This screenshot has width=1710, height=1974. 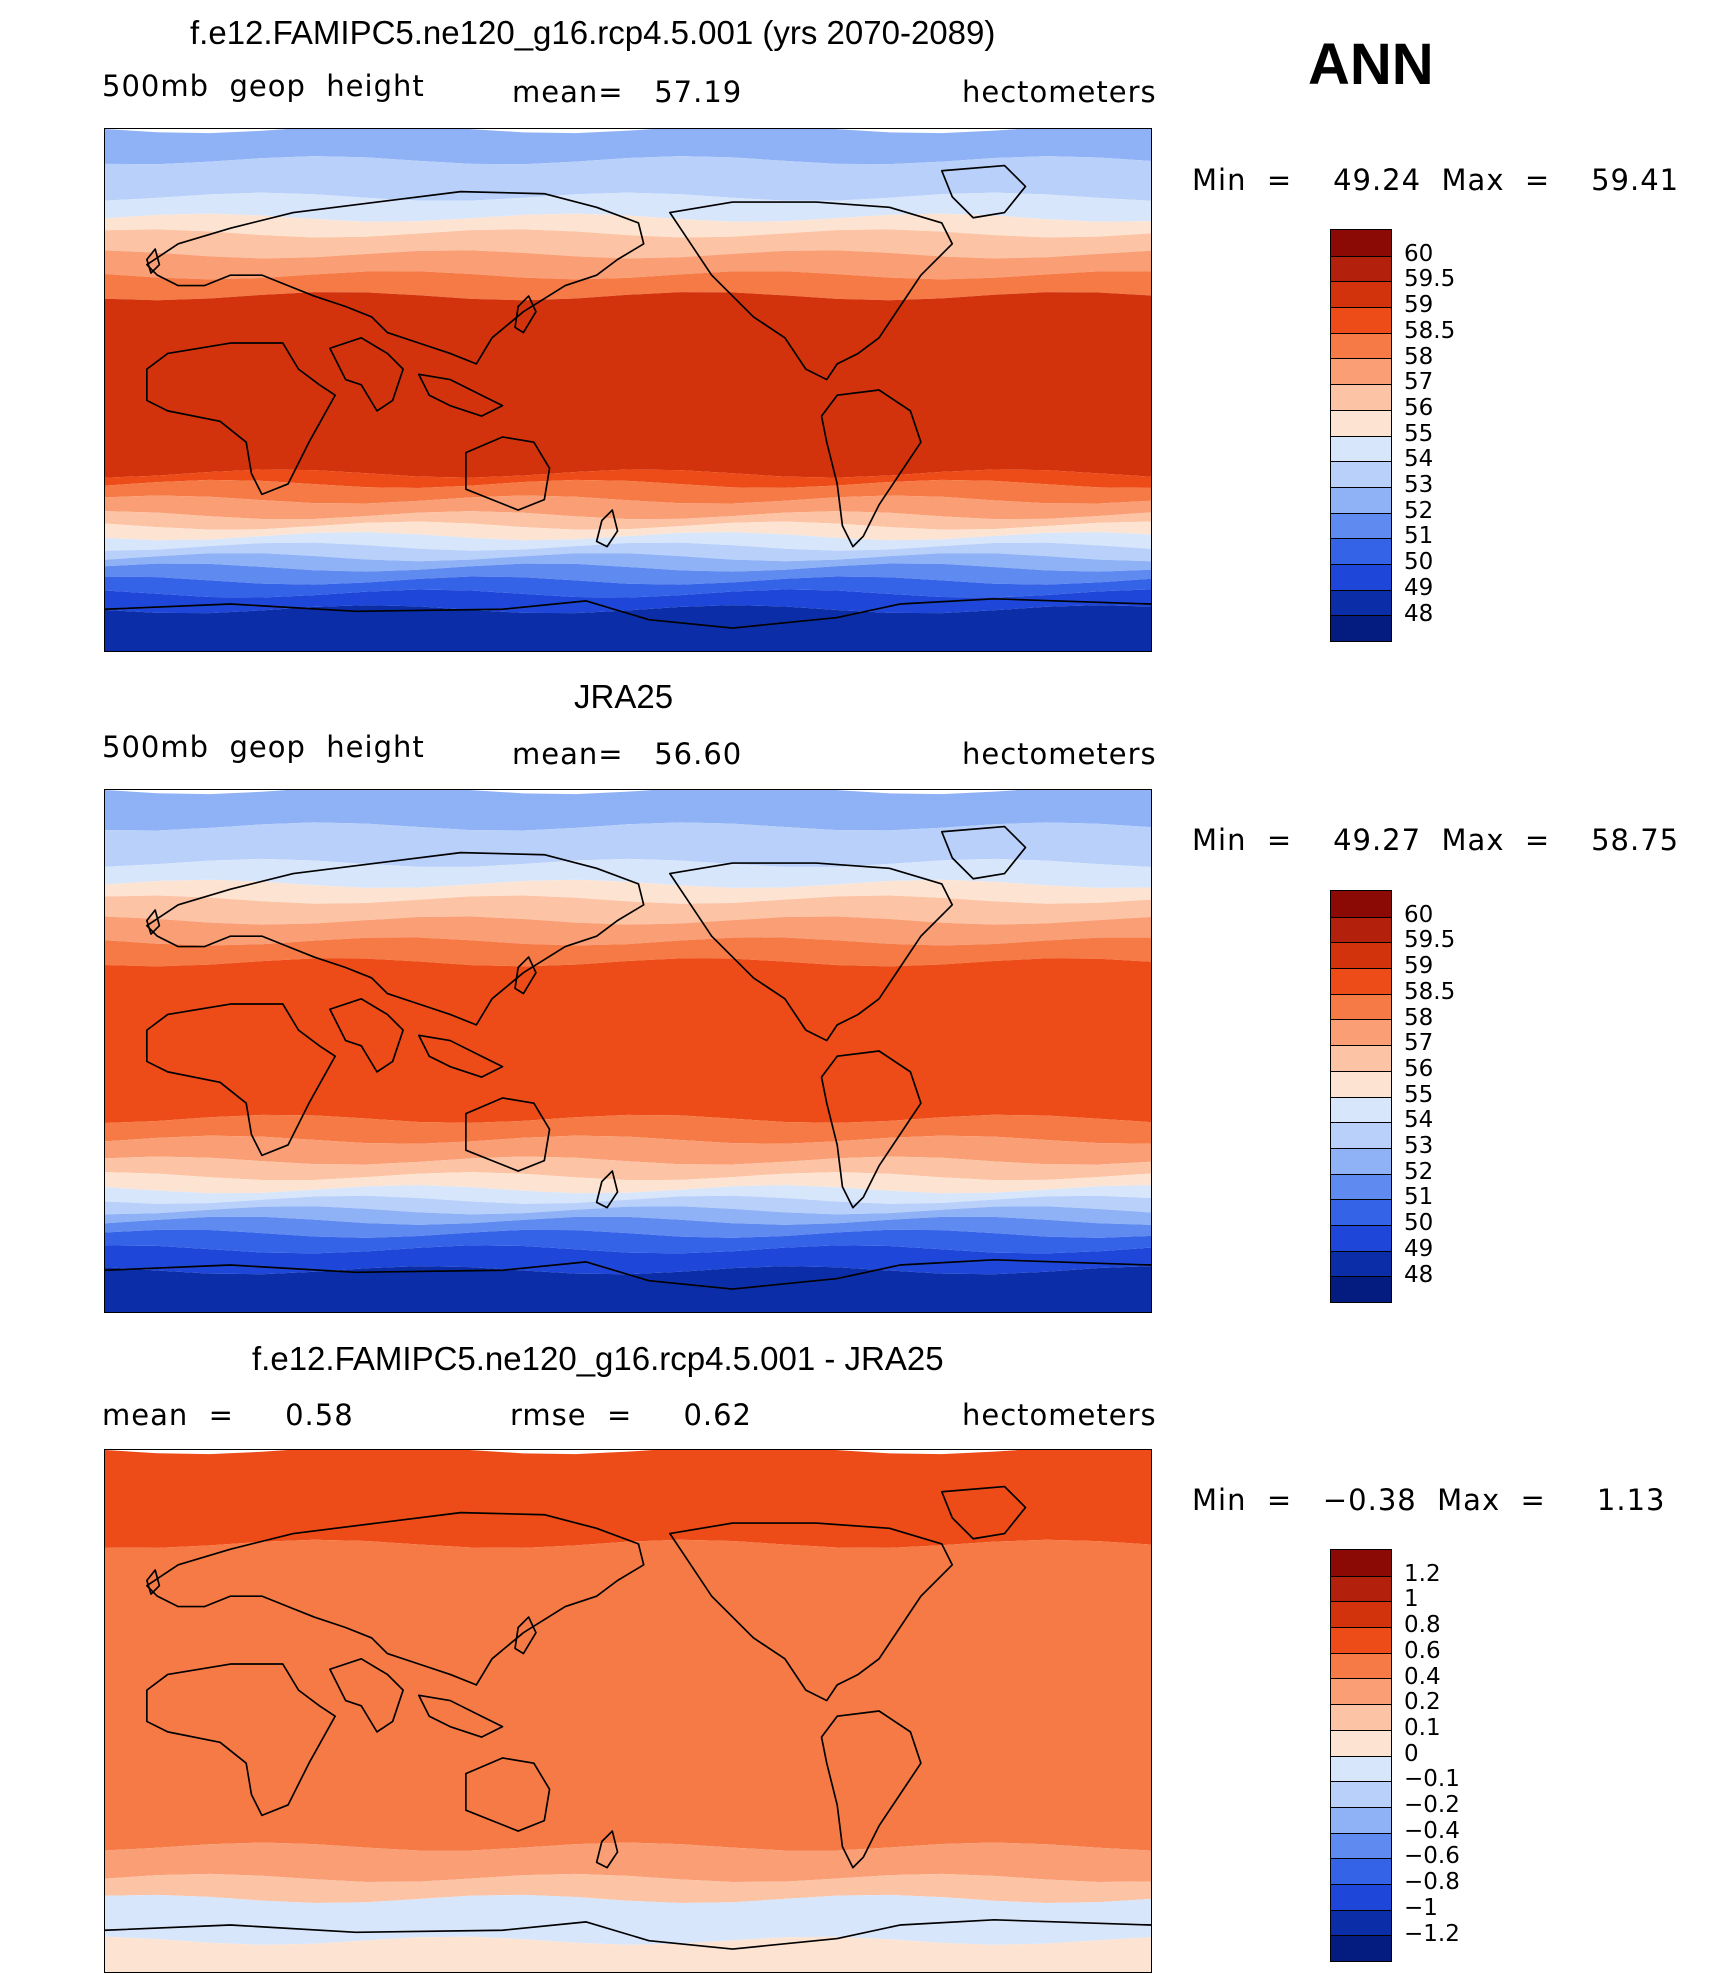 I want to click on colorbar-tick-label: −1, so click(x=1421, y=1907).